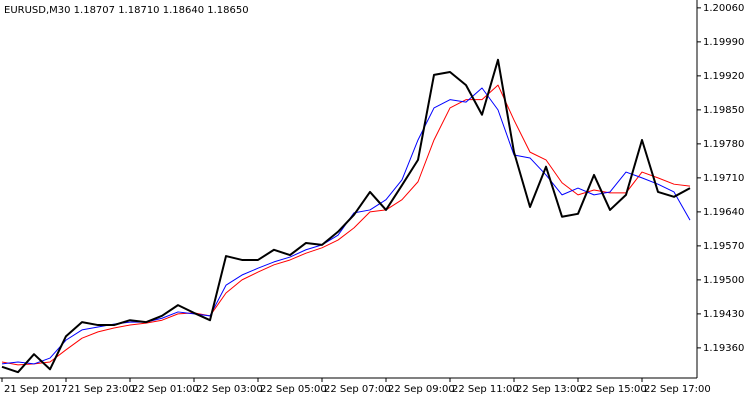  I want to click on y-tick-label: 1.19360, so click(723, 348).